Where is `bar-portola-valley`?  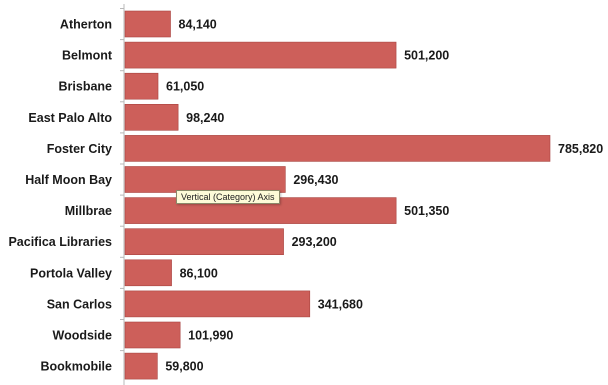
bar-portola-valley is located at coordinates (148, 273).